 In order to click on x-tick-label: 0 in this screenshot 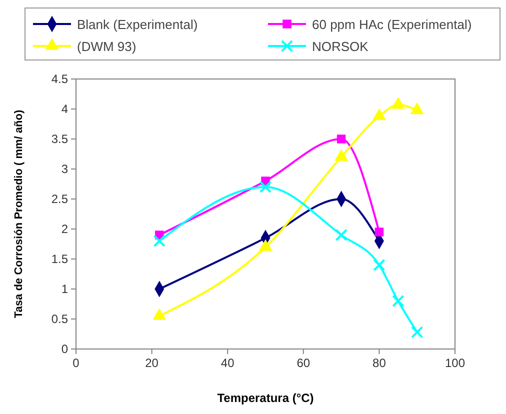, I will do `click(76, 363)`.